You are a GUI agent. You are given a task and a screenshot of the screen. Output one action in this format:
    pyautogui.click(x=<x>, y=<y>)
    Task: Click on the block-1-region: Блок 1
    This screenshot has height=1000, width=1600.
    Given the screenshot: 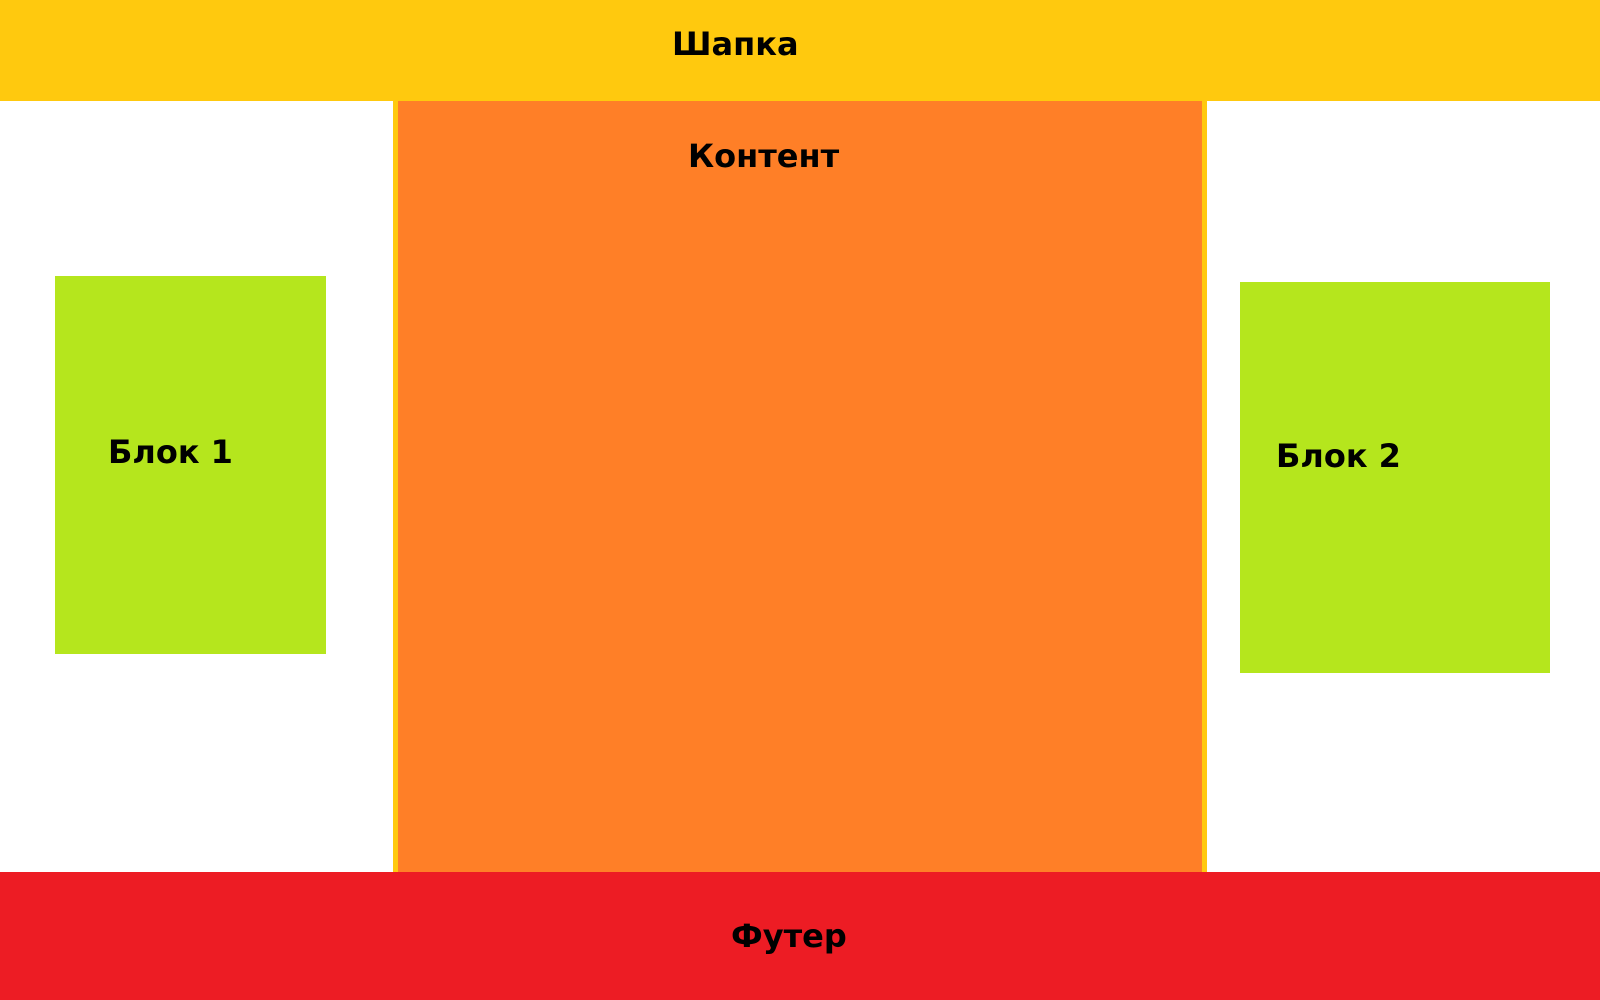 What is the action you would take?
    pyautogui.click(x=190, y=465)
    